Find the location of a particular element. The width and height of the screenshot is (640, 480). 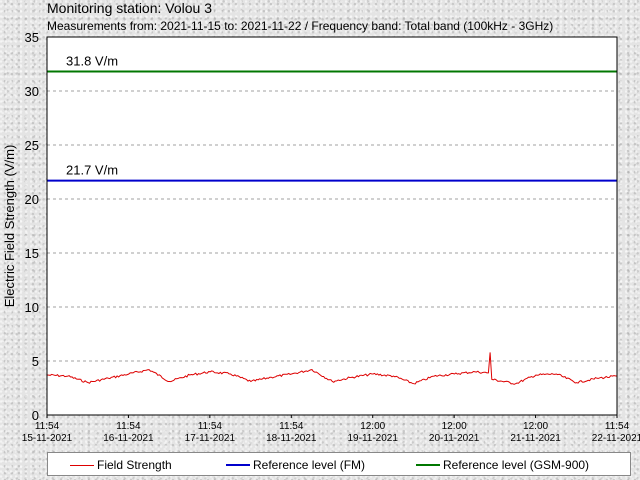

y-tick-label: 20 is located at coordinates (32, 199).